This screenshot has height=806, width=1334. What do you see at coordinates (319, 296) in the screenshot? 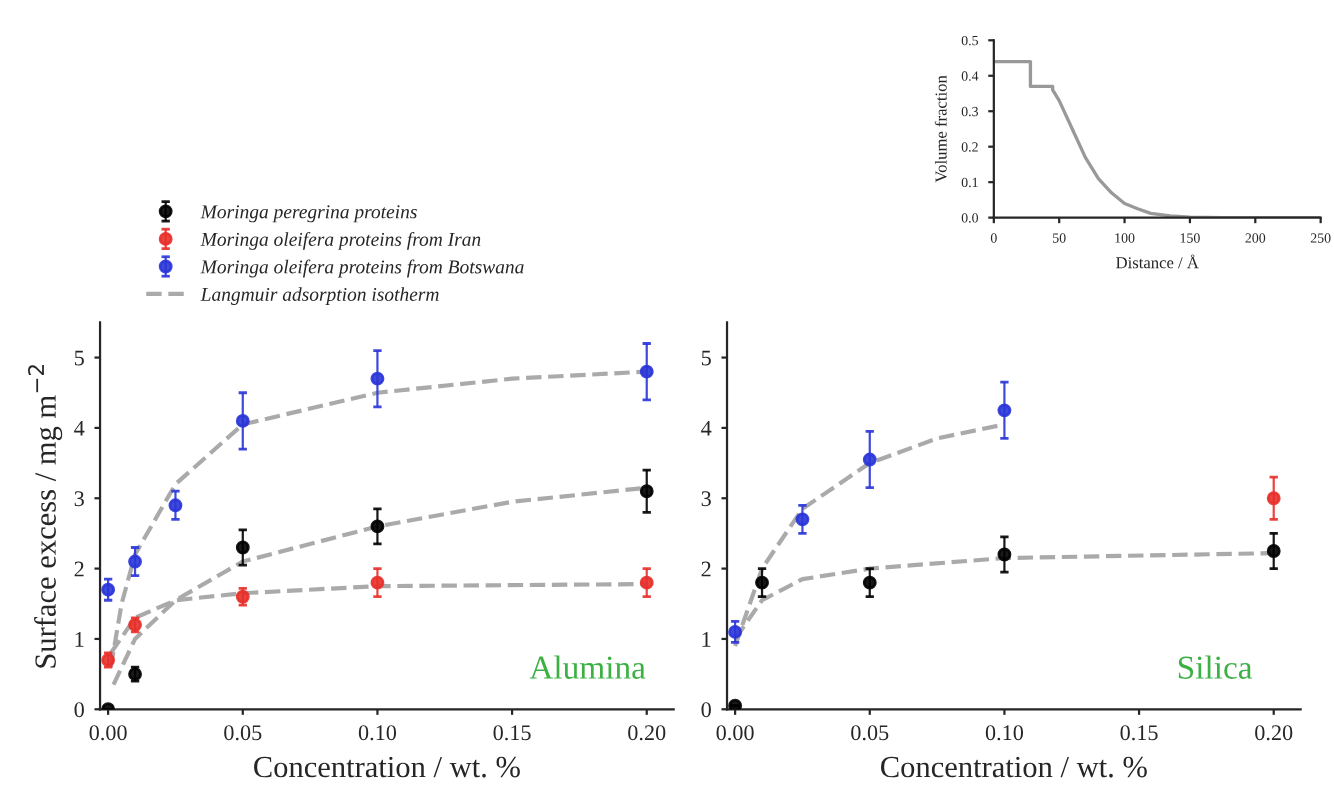
I see `legend-label: Langmuir adsorption isotherm` at bounding box center [319, 296].